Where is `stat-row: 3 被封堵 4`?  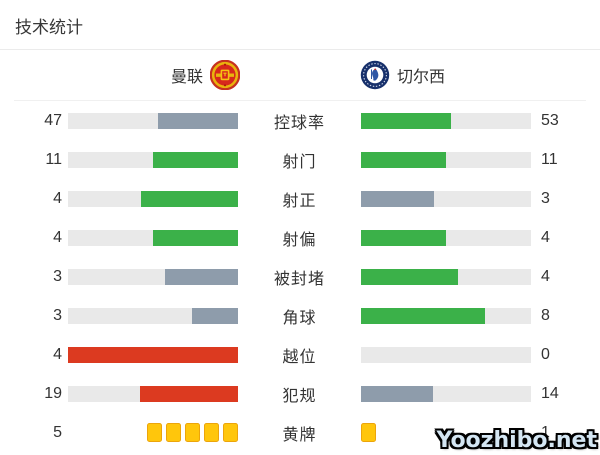 stat-row: 3 被封堵 4 is located at coordinates (300, 276).